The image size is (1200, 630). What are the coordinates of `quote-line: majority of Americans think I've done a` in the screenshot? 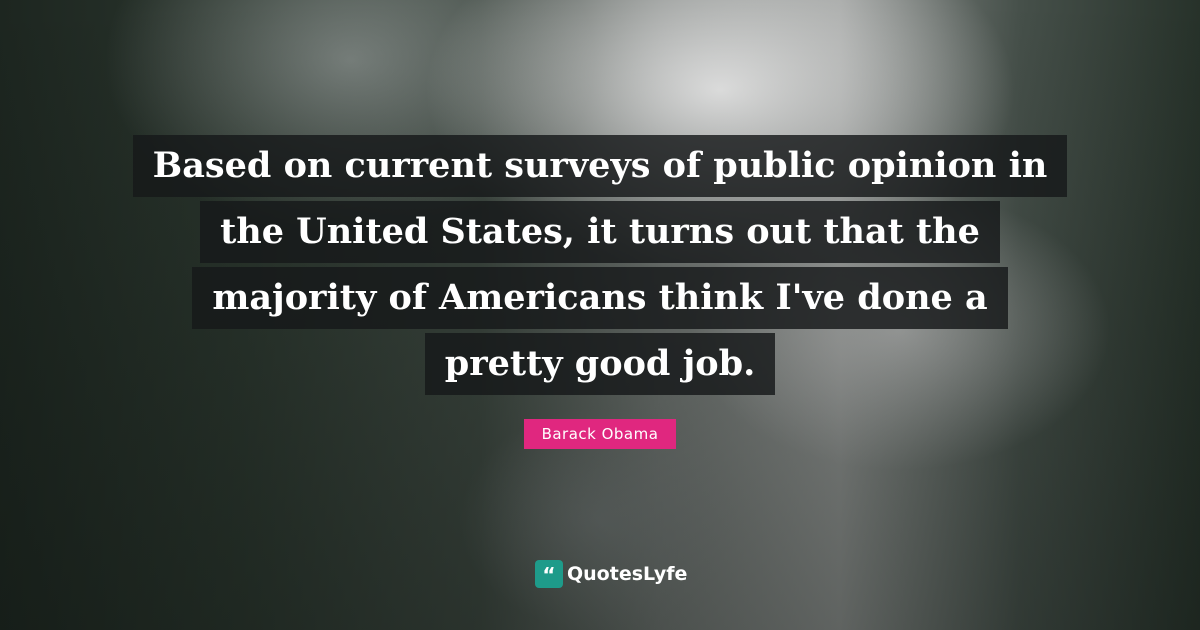 It's located at (600, 298).